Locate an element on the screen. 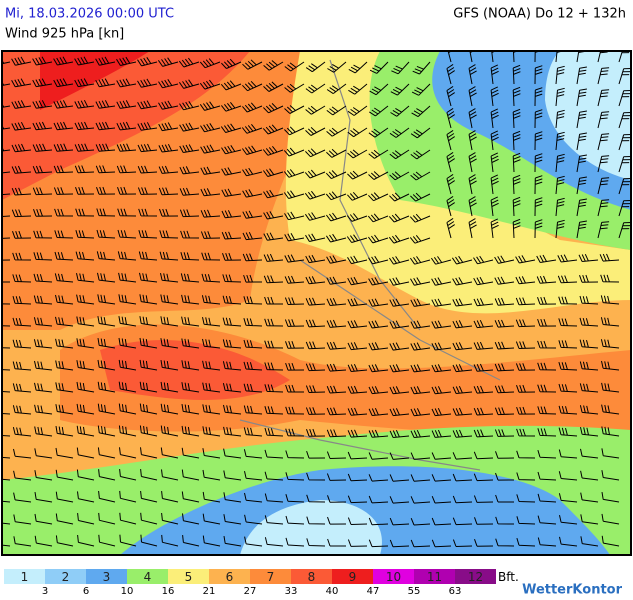 This screenshot has height=600, width=633. legend-class: 1 is located at coordinates (25, 577).